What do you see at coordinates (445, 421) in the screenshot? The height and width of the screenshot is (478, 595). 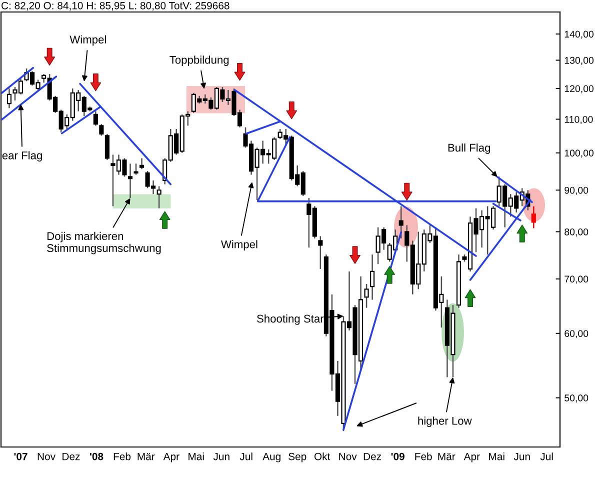 I see `annotation: higher Low` at bounding box center [445, 421].